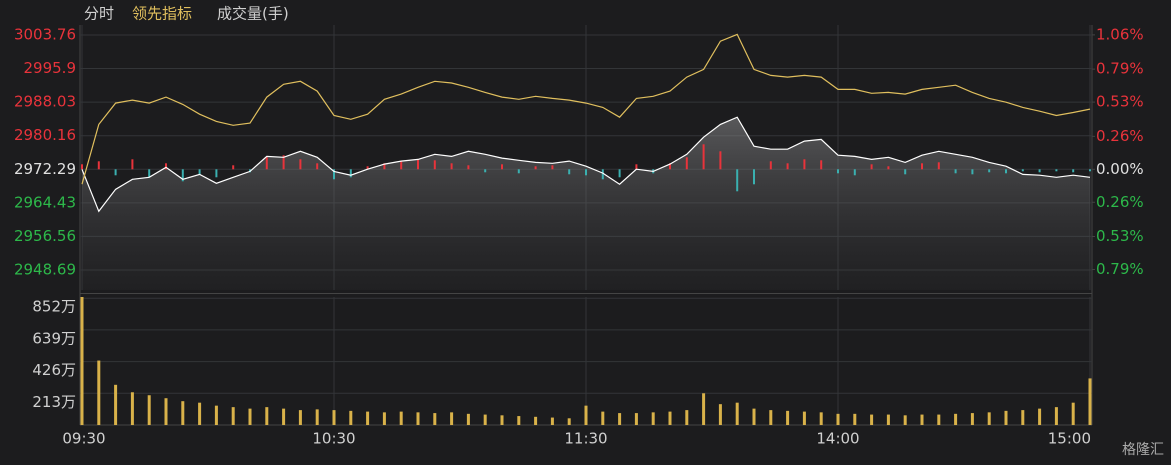 This screenshot has width=1171, height=465. What do you see at coordinates (45, 102) in the screenshot?
I see `y-tick-label: 2988.03` at bounding box center [45, 102].